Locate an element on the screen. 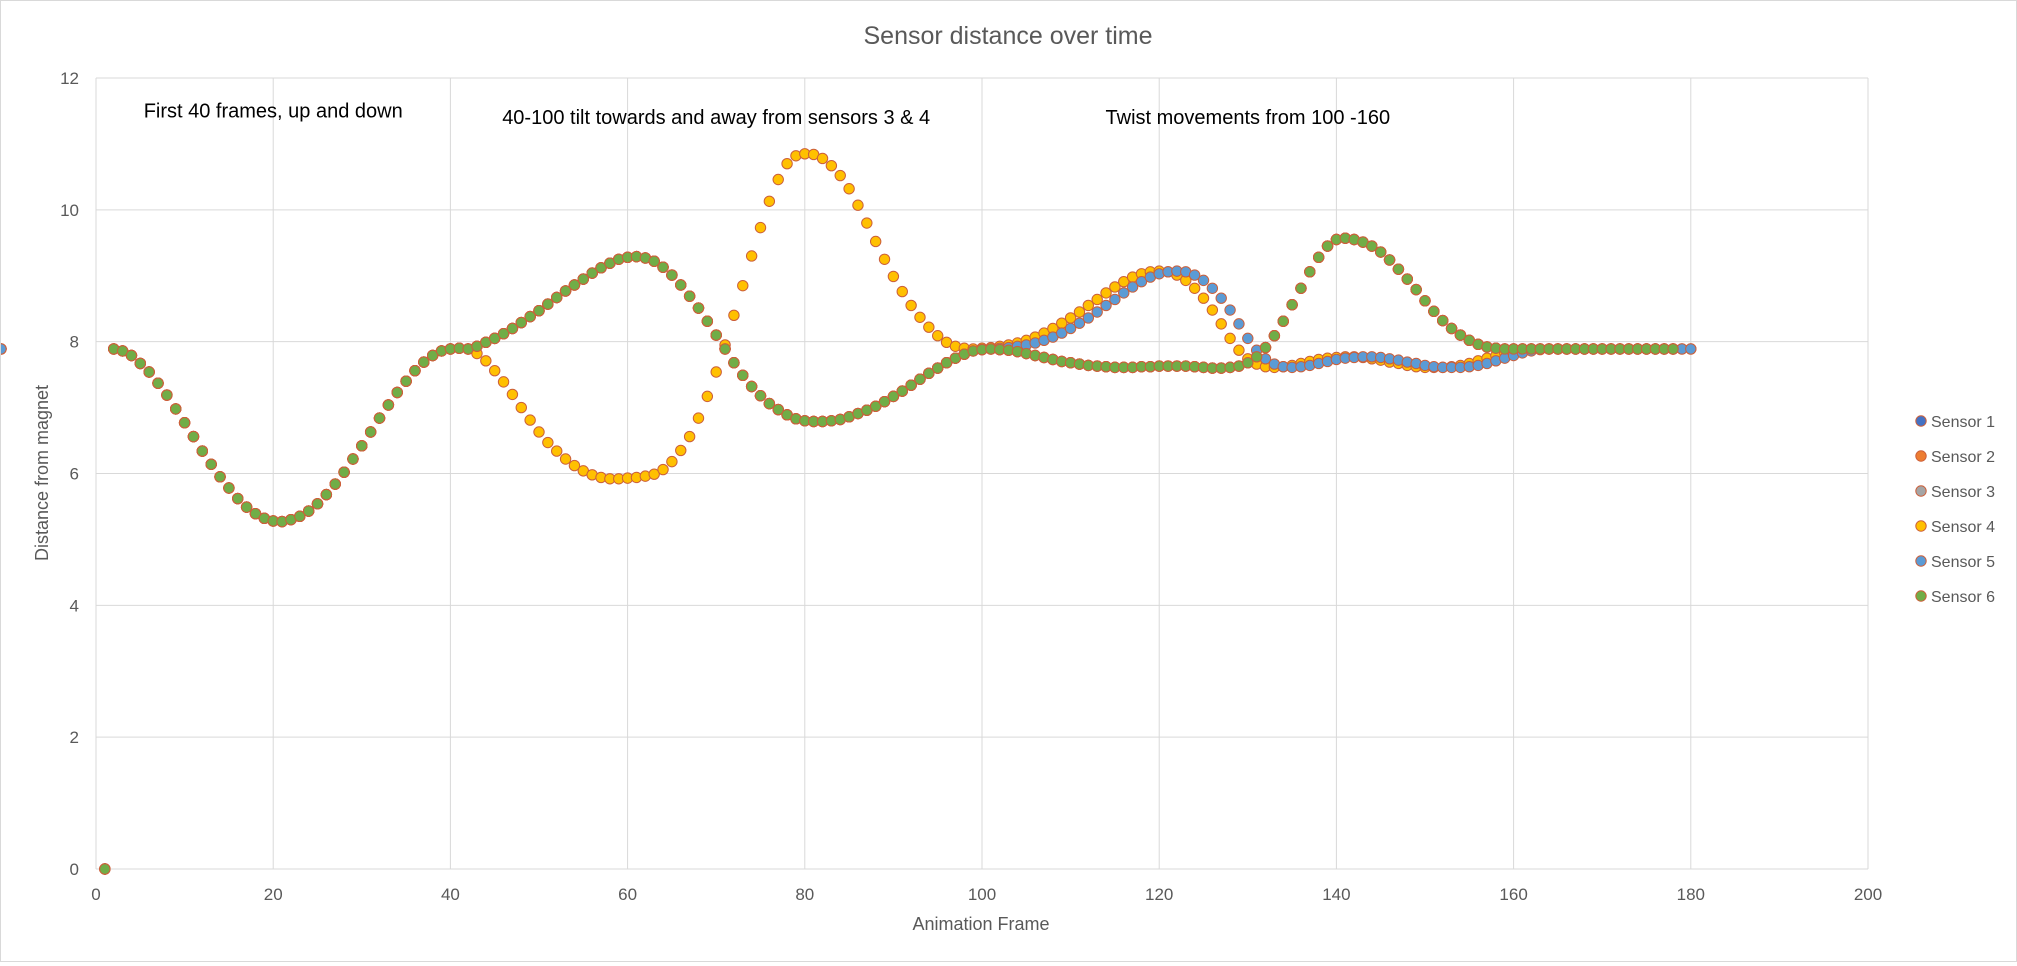 This screenshot has height=966, width=2017. legend-item: Sensor 2 is located at coordinates (1955, 457).